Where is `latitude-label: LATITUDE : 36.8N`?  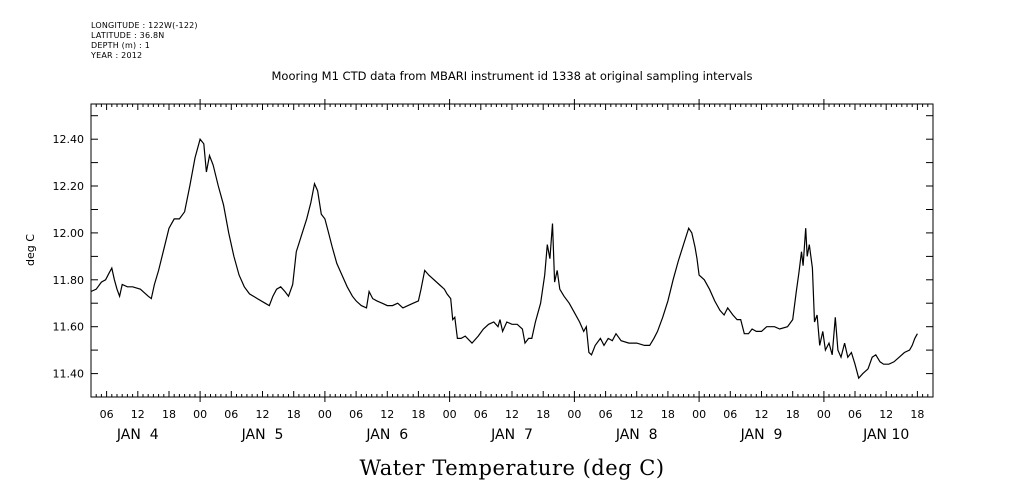
latitude-label: LATITUDE : 36.8N is located at coordinates (128, 35).